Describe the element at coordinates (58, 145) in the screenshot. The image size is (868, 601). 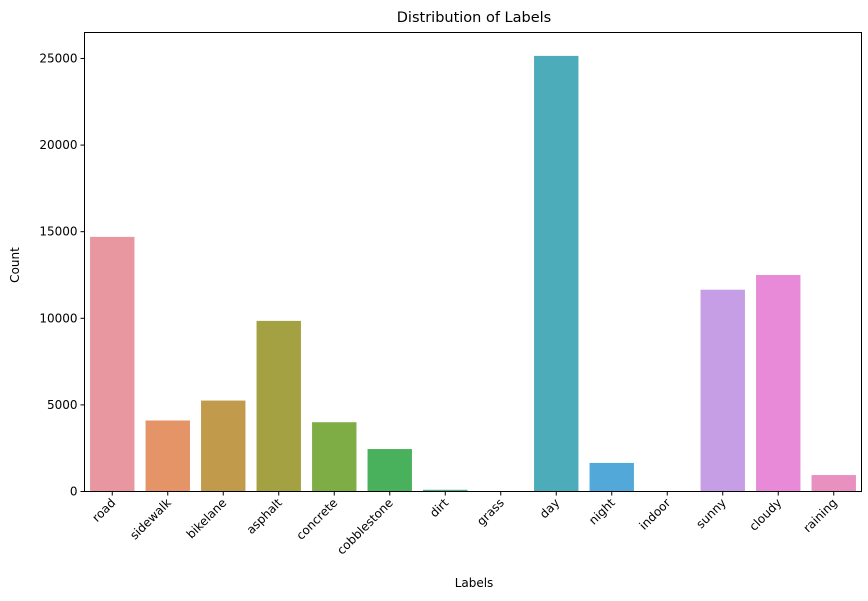
I see `y-tick-label: 20000` at that location.